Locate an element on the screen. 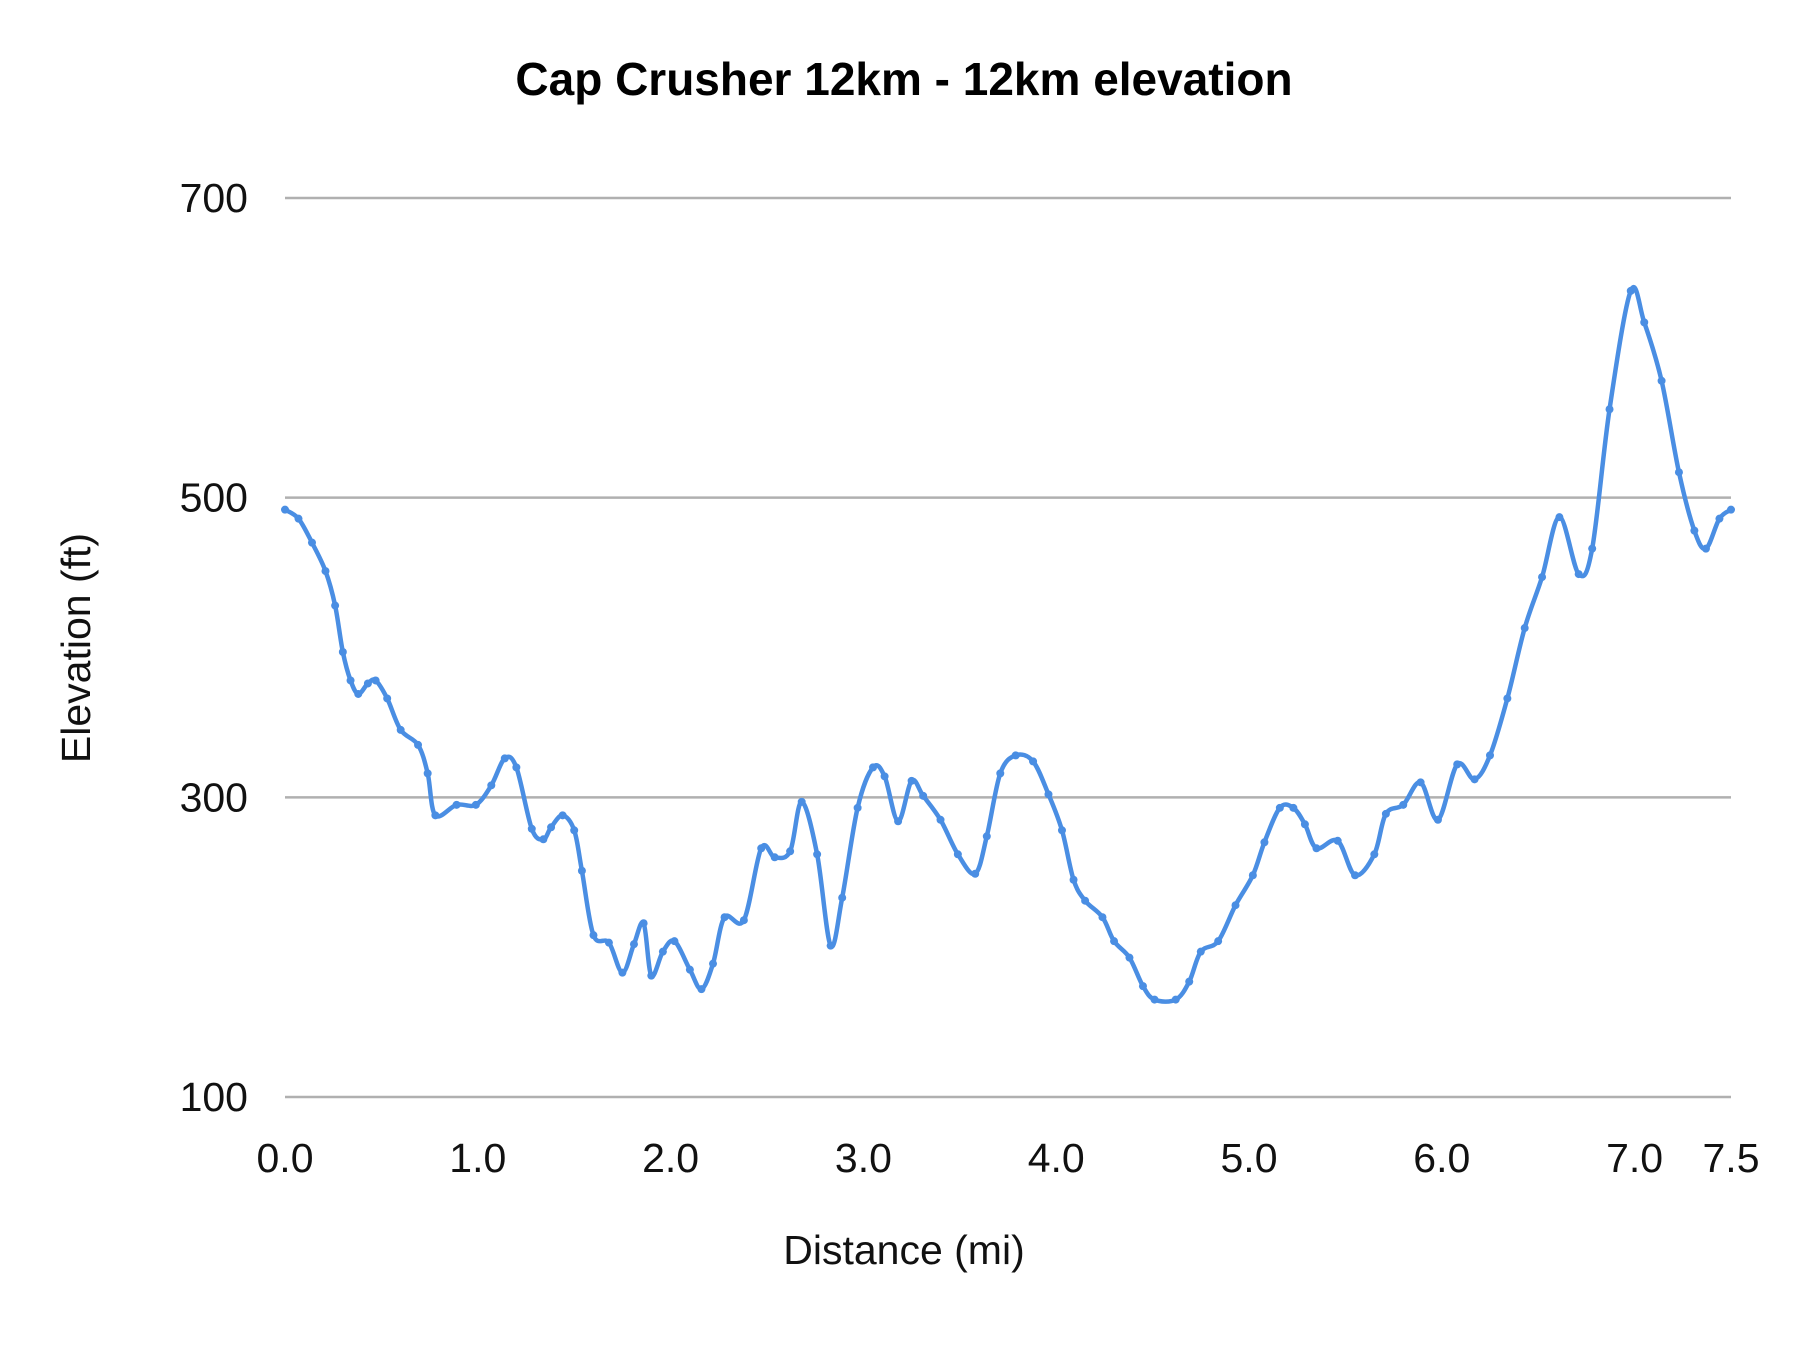  y-tick-label: 500 is located at coordinates (214, 498).